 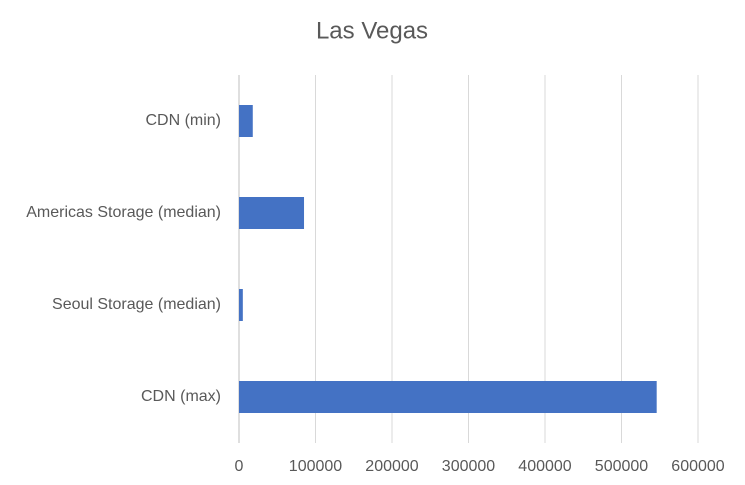 I want to click on y-tick-label: Seoul Storage (median), so click(x=136, y=304).